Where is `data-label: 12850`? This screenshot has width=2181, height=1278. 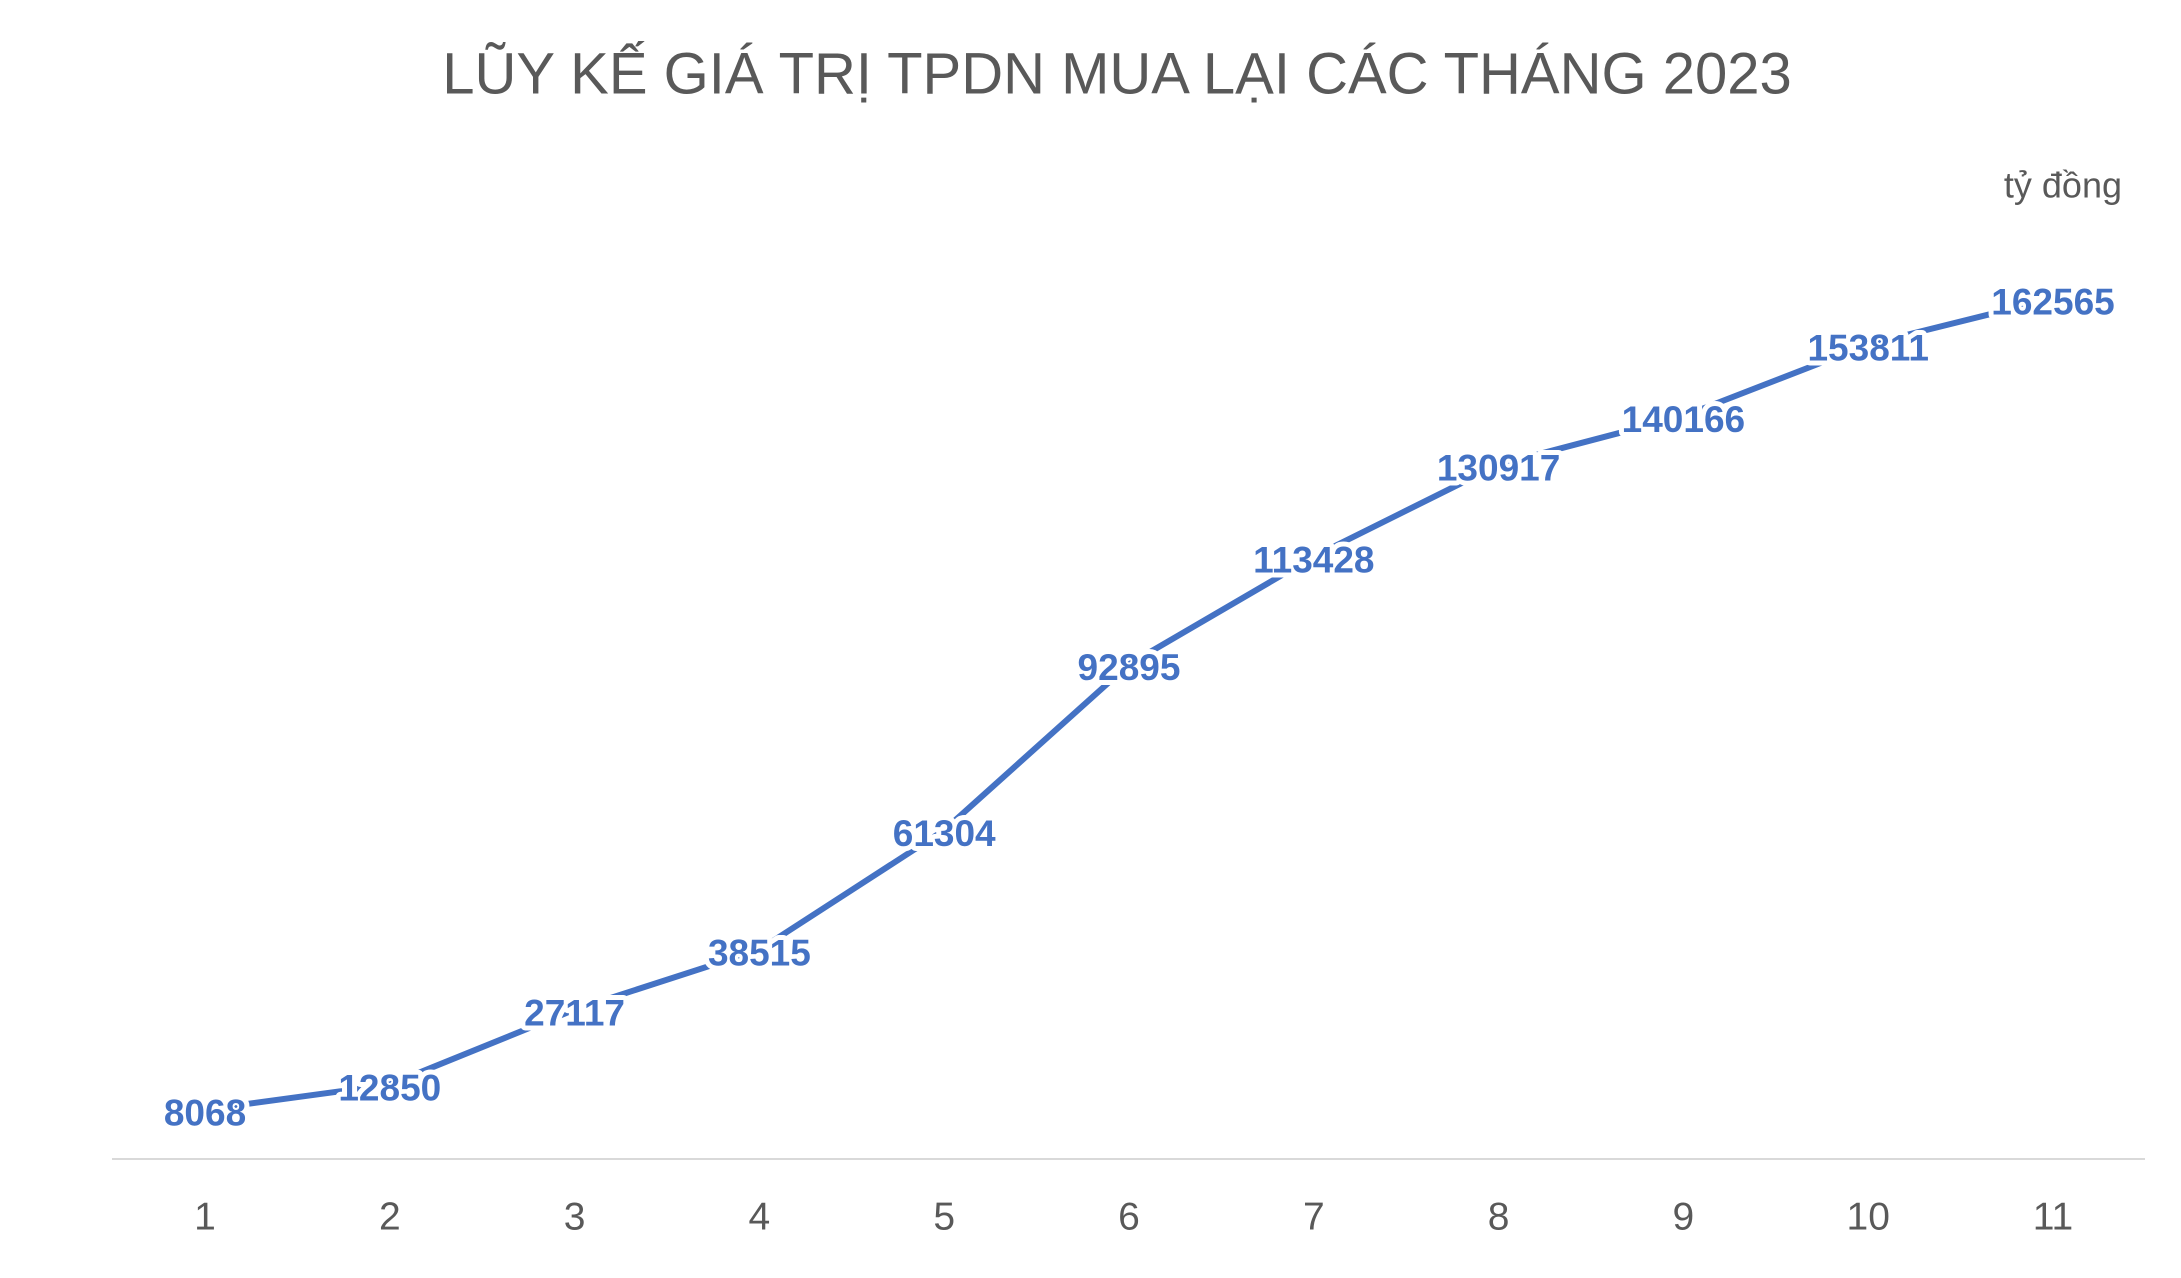 data-label: 12850 is located at coordinates (389, 1087).